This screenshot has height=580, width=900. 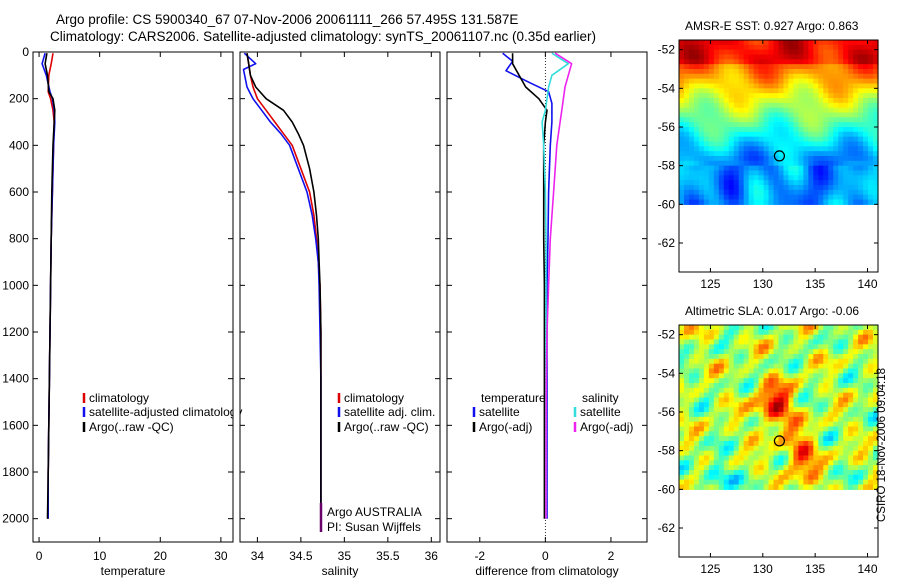 I want to click on salinity-legend-climatology-label: climatology, so click(x=374, y=398).